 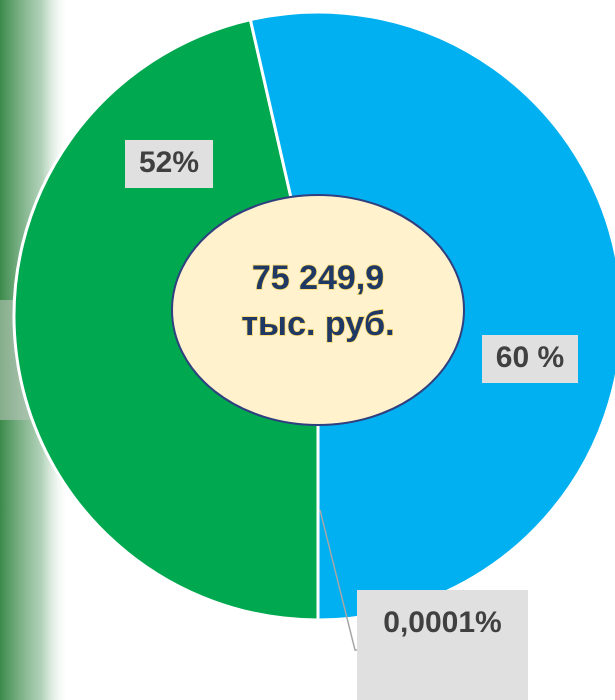 What do you see at coordinates (318, 278) in the screenshot?
I see `center-label: 75 249,9` at bounding box center [318, 278].